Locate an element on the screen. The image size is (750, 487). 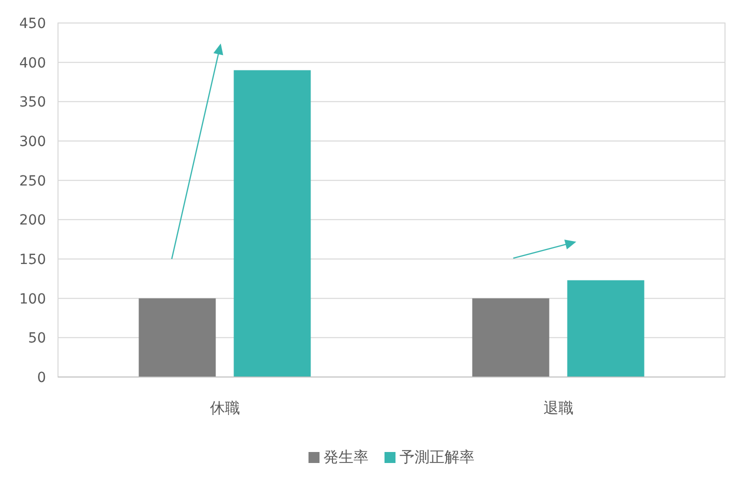
y-tick-label: 300 is located at coordinates (32, 142).